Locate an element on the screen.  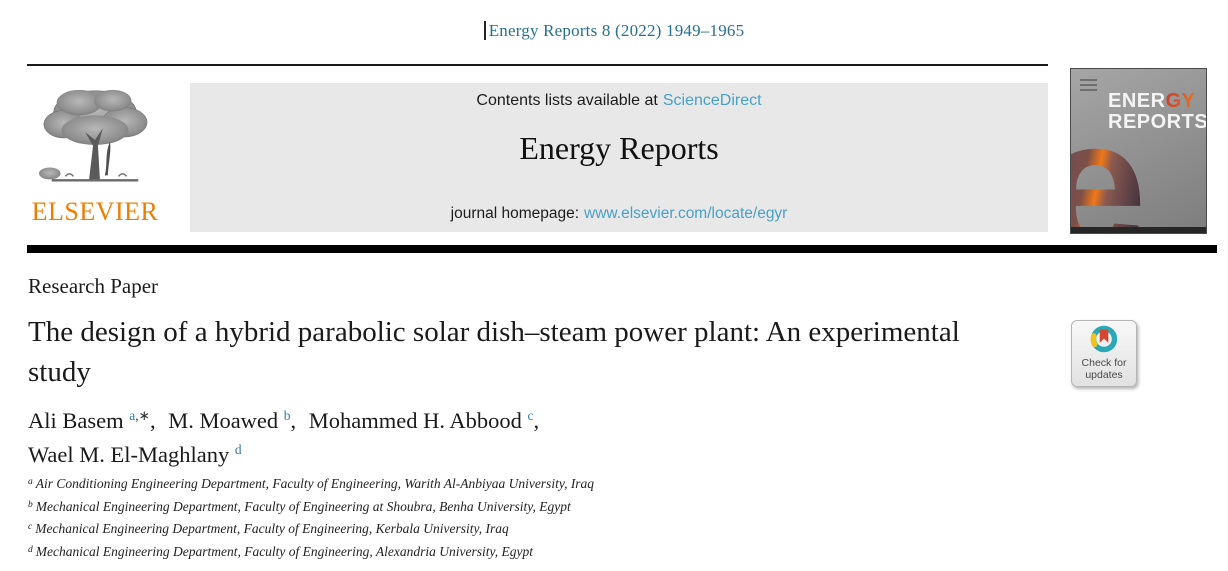
contents-text: Contents lists available at is located at coordinates (567, 100).